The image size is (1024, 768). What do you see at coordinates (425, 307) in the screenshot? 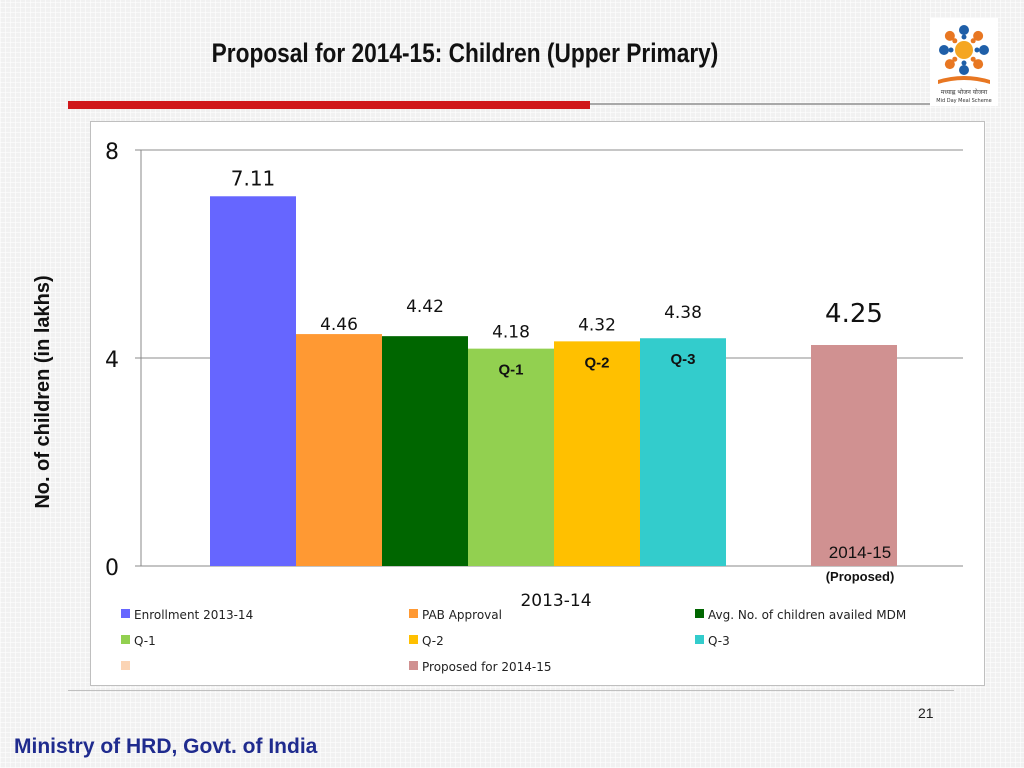
I see `data-label: 4.42` at bounding box center [425, 307].